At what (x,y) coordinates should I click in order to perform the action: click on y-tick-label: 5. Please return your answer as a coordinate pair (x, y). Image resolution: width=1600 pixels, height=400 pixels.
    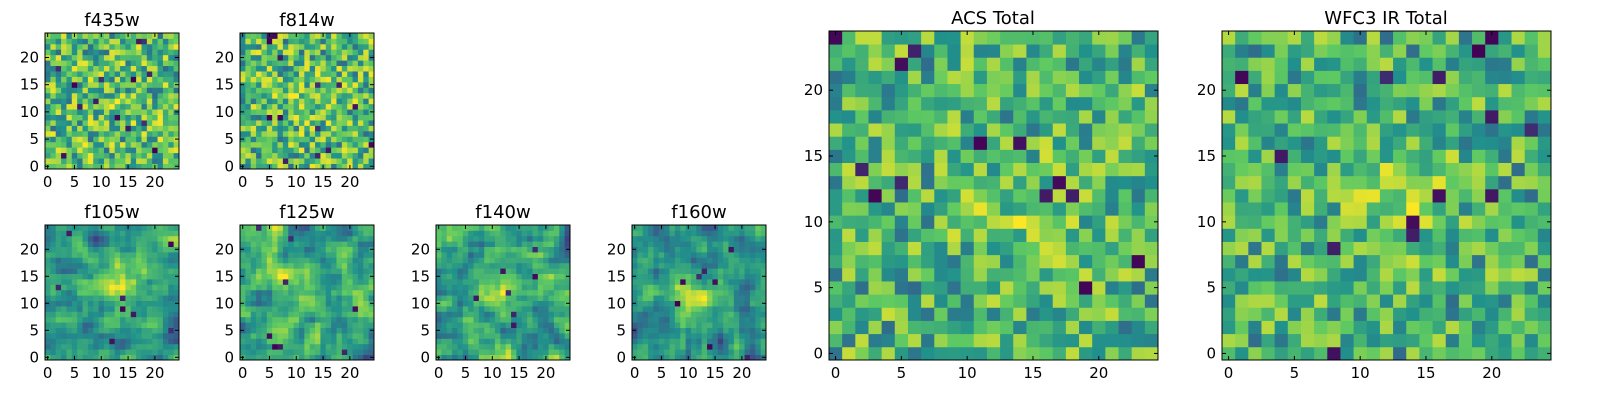
    Looking at the image, I should click on (818, 288).